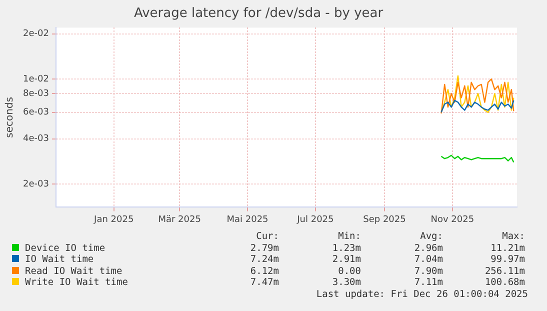 The width and height of the screenshot is (547, 311). What do you see at coordinates (431, 236) in the screenshot?
I see `text: Avg:` at bounding box center [431, 236].